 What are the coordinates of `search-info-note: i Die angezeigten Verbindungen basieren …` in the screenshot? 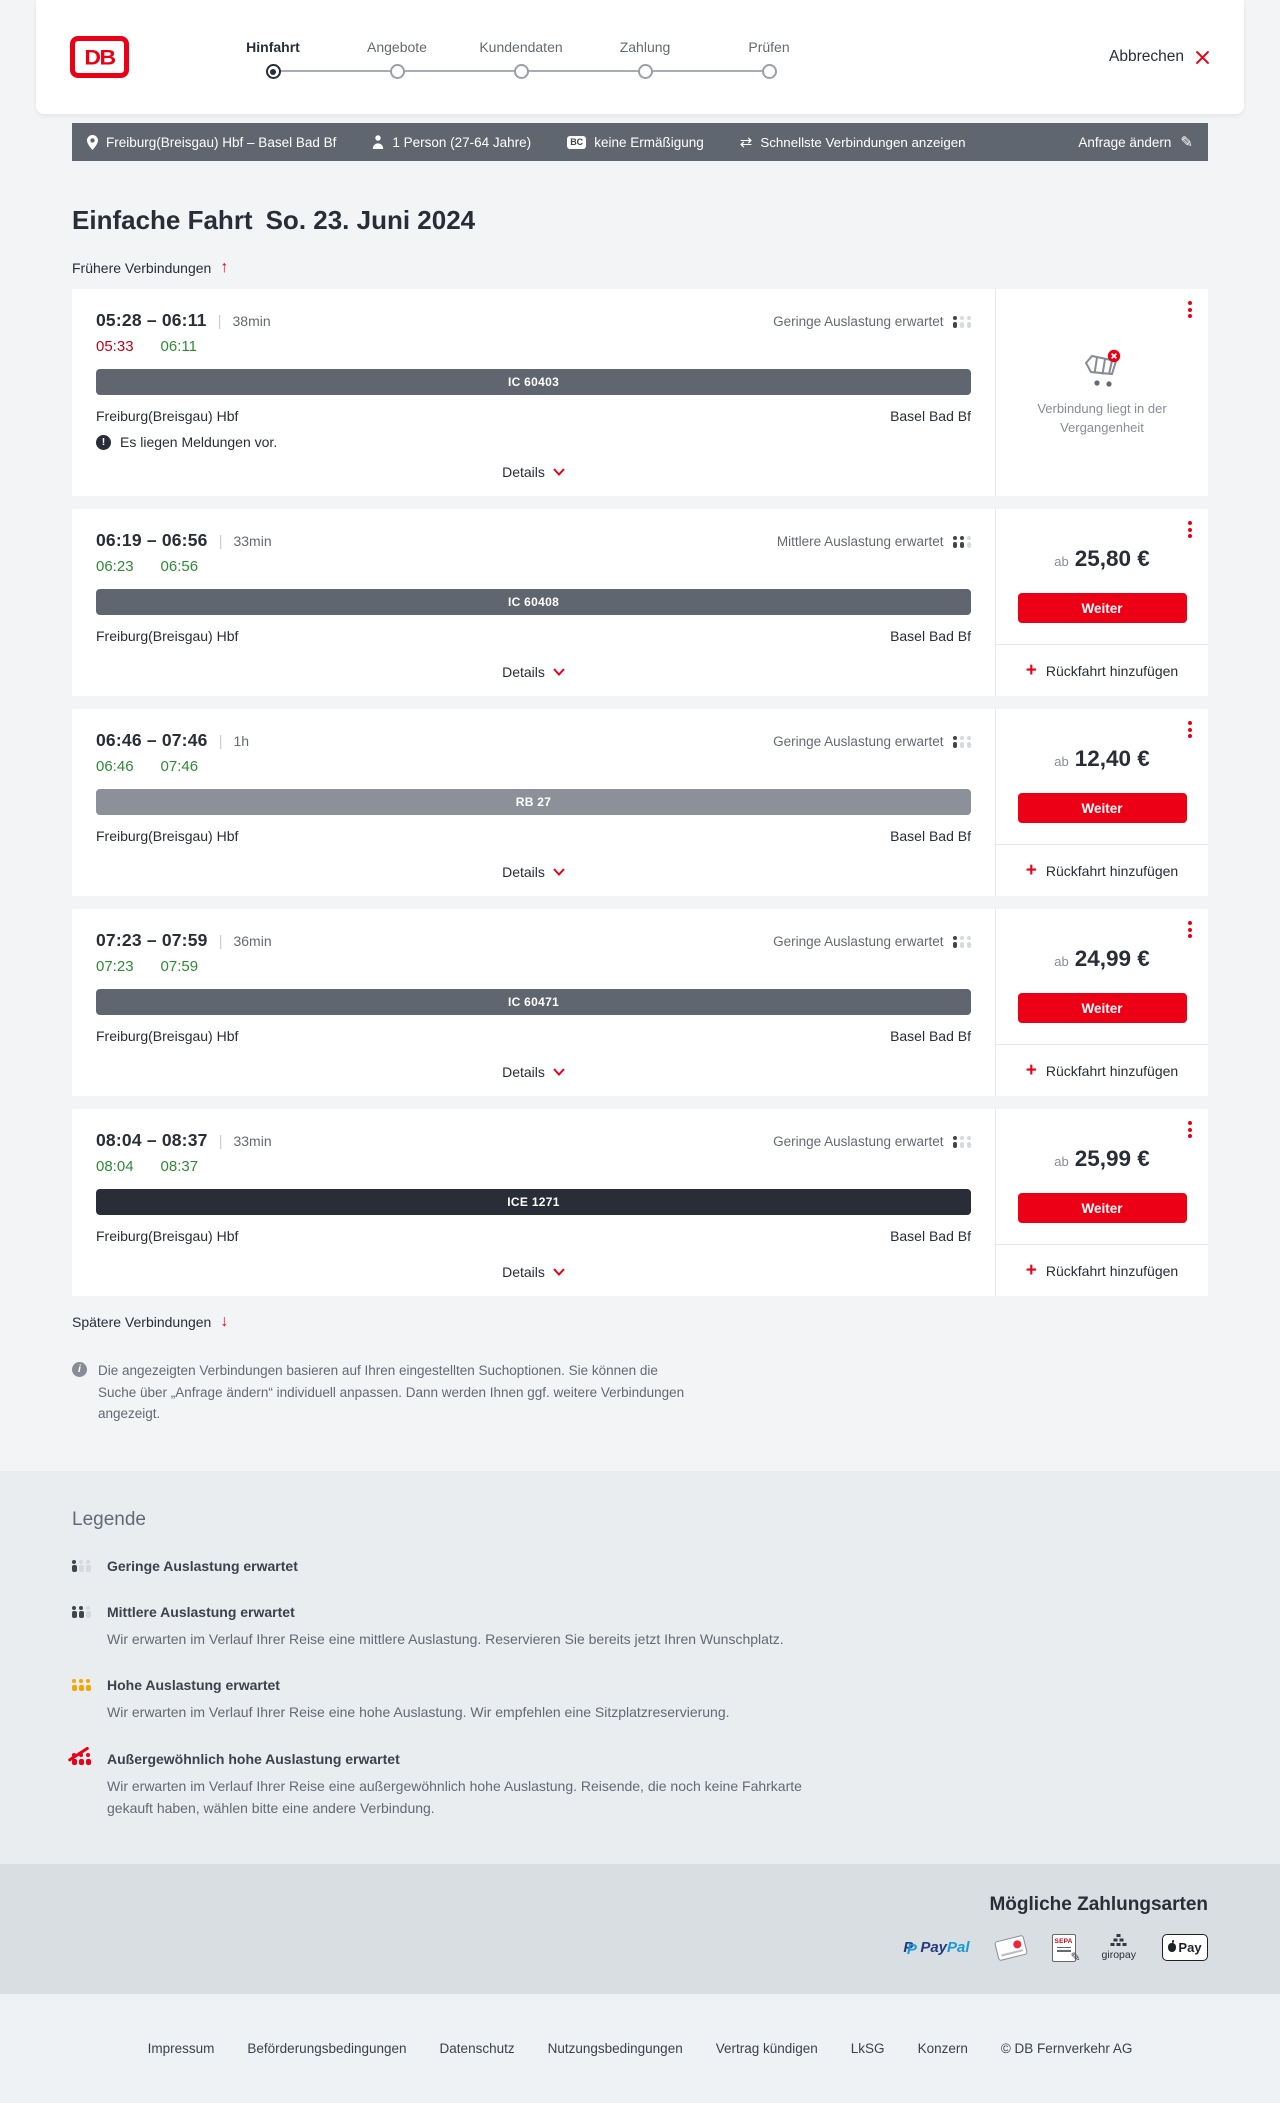 It's located at (640, 1392).